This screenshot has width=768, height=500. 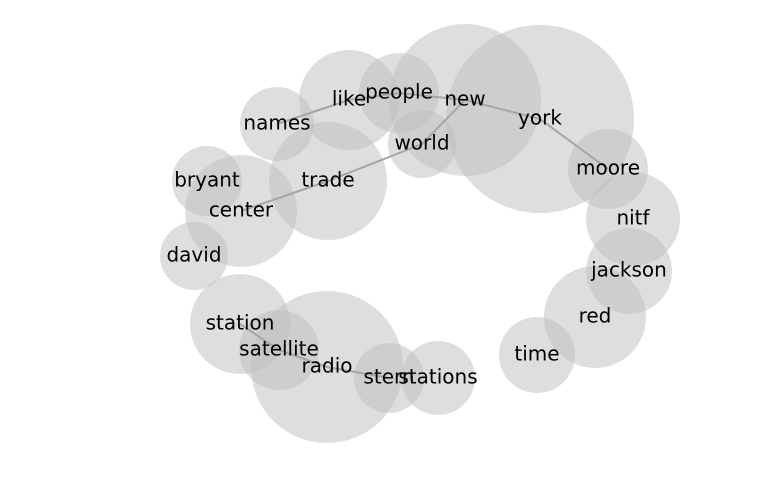 What do you see at coordinates (276, 123) in the screenshot?
I see `word-label-names: names` at bounding box center [276, 123].